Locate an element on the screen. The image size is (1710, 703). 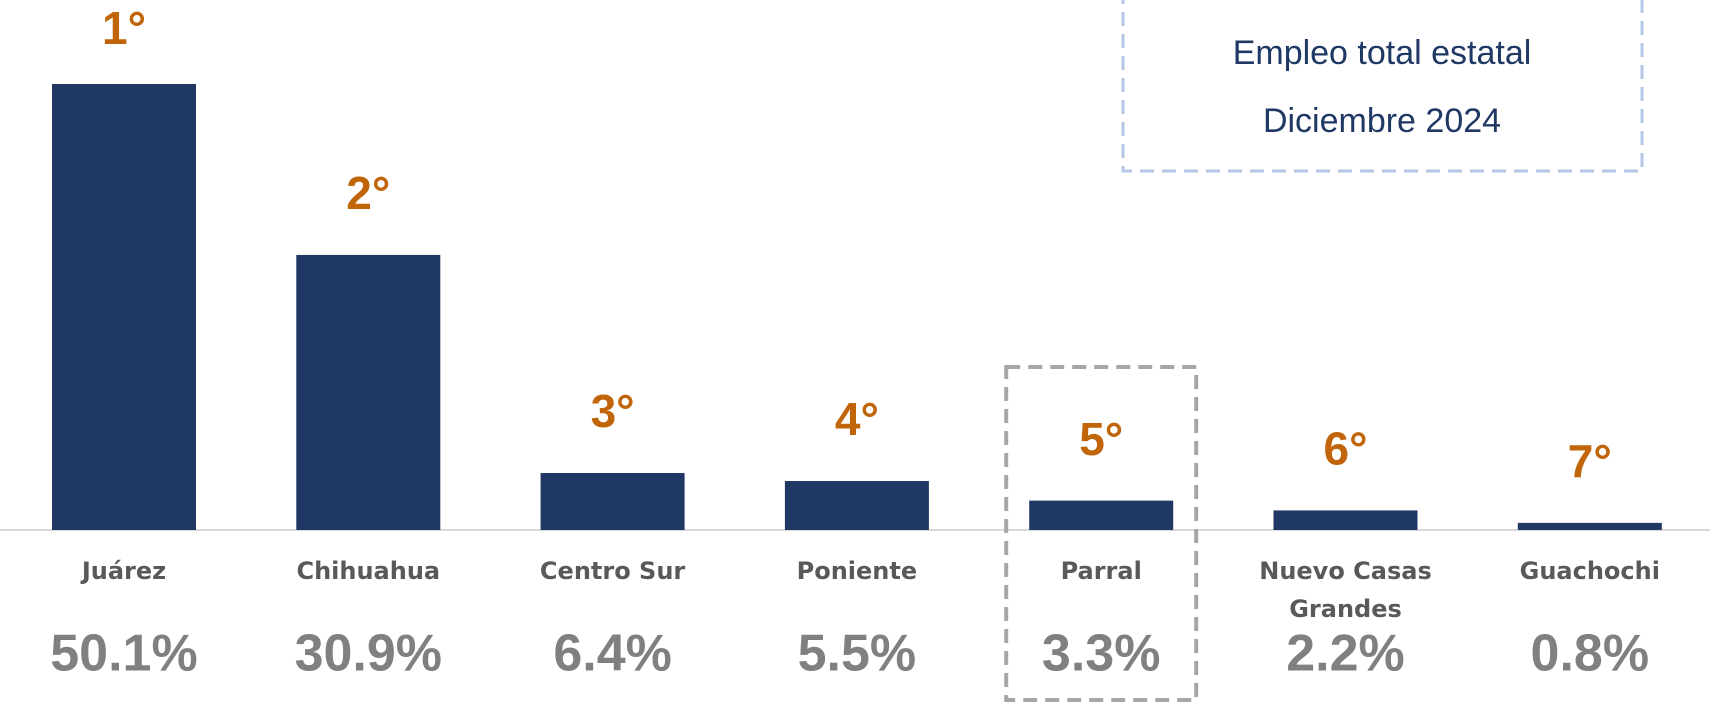
x-tick-label: Poniente is located at coordinates (857, 571).